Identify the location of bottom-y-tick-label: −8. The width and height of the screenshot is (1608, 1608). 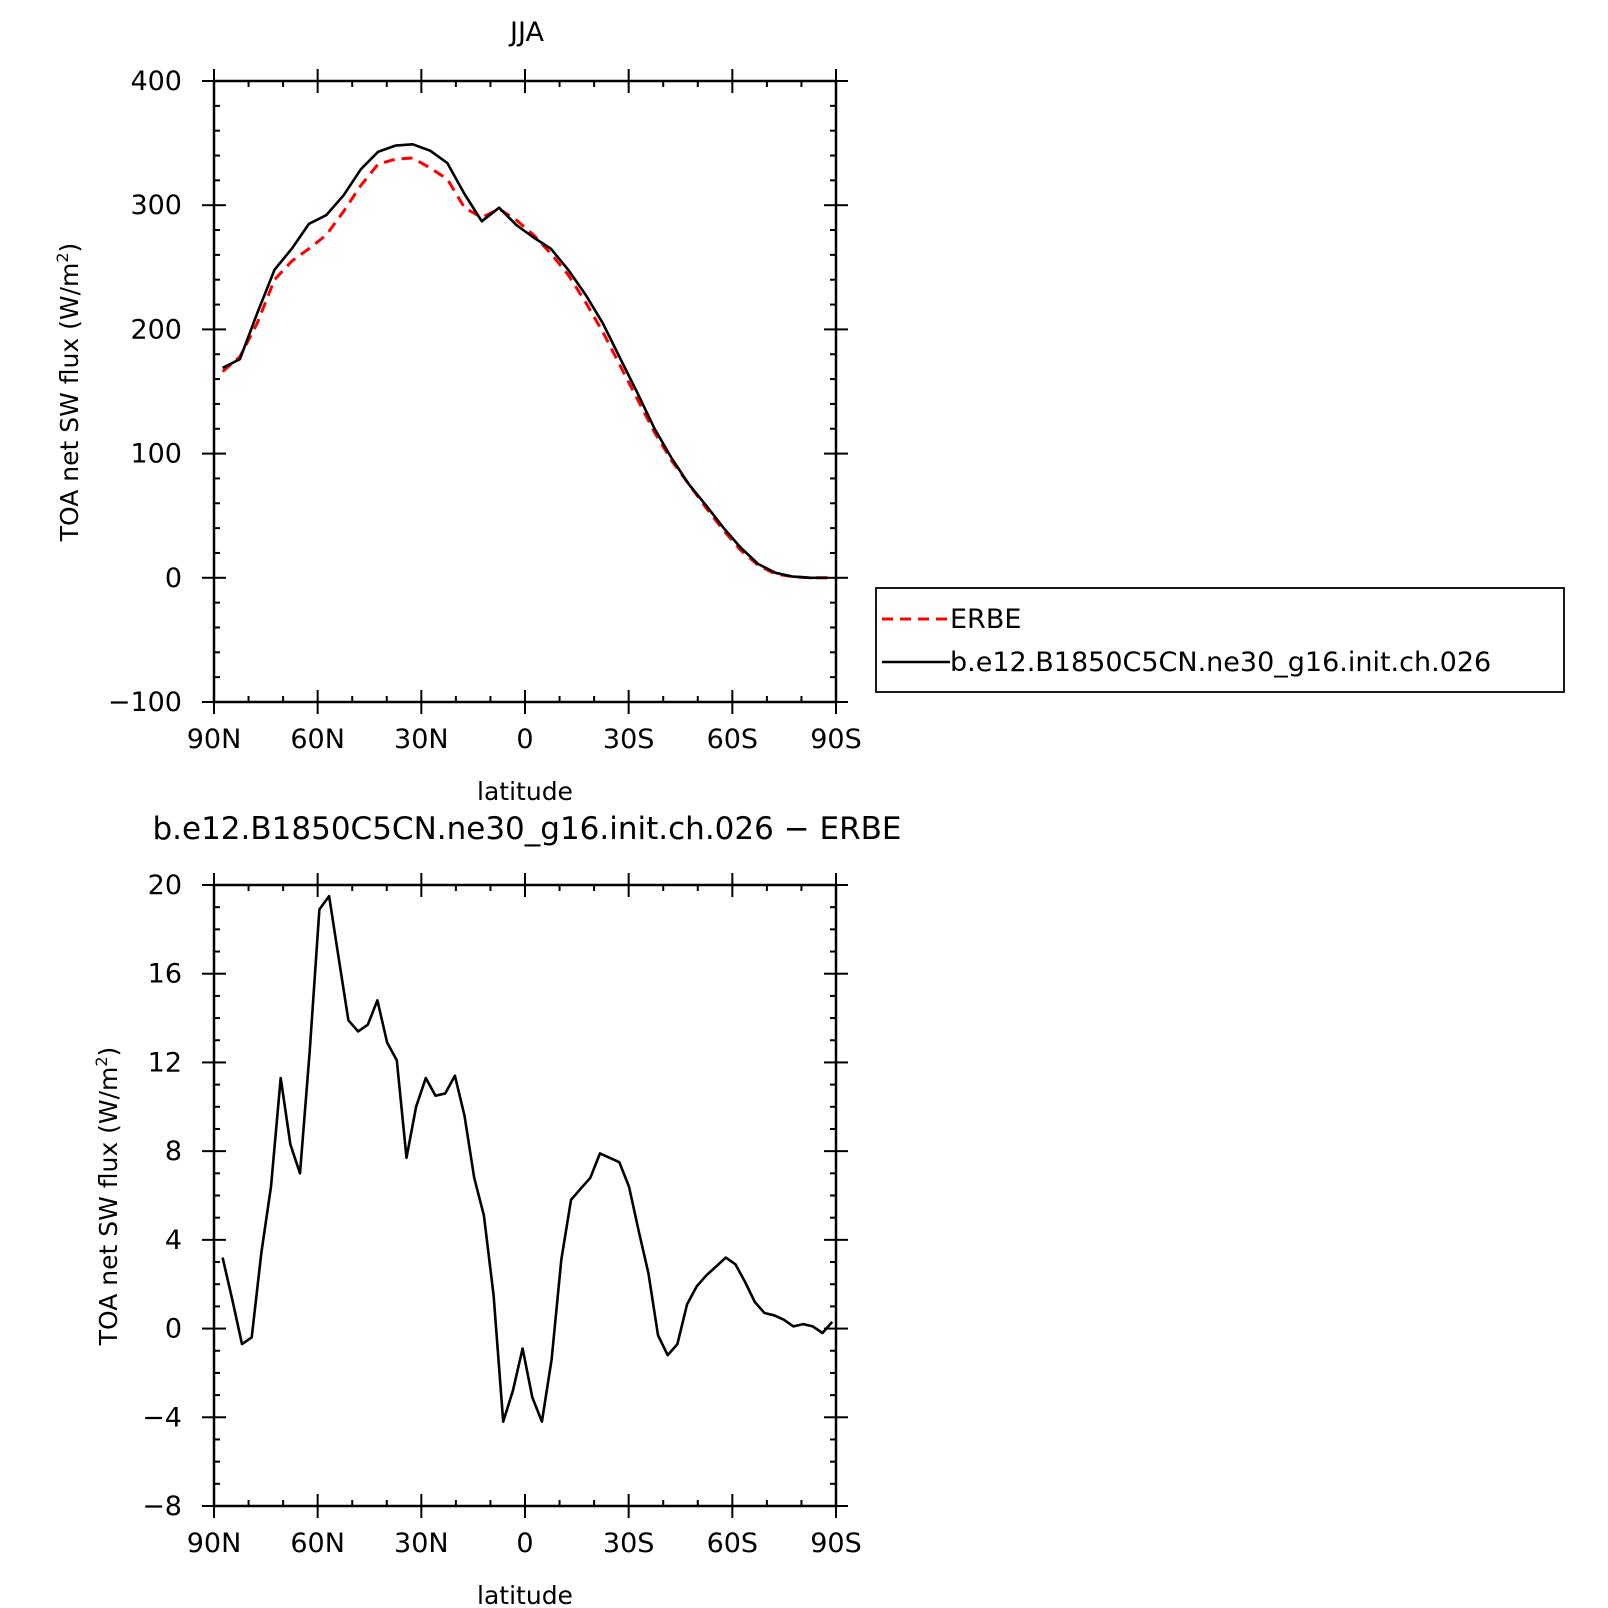
(162, 1506).